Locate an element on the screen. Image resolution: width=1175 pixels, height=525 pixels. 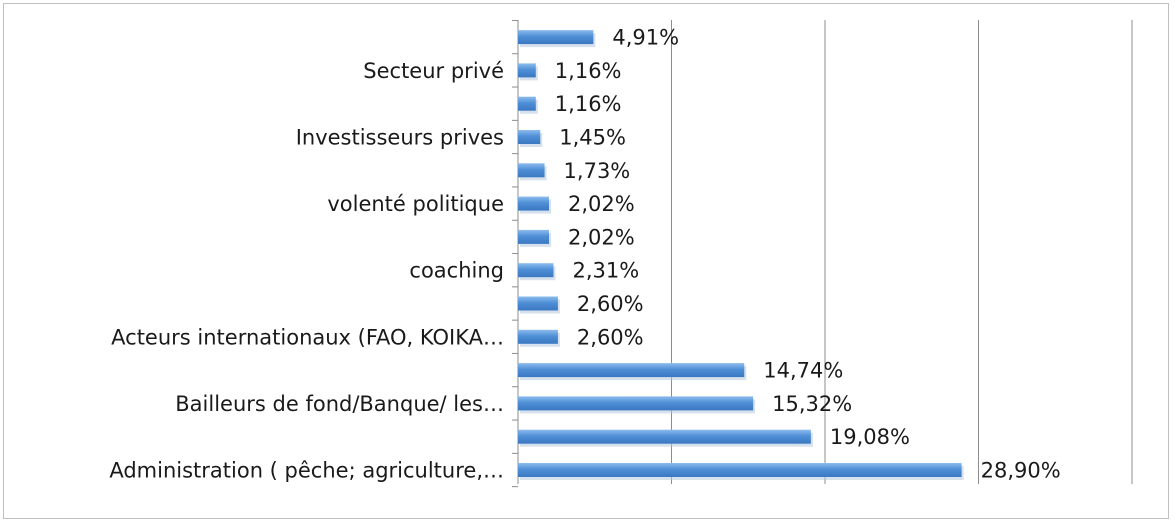
category-label: coaching is located at coordinates (456, 271).